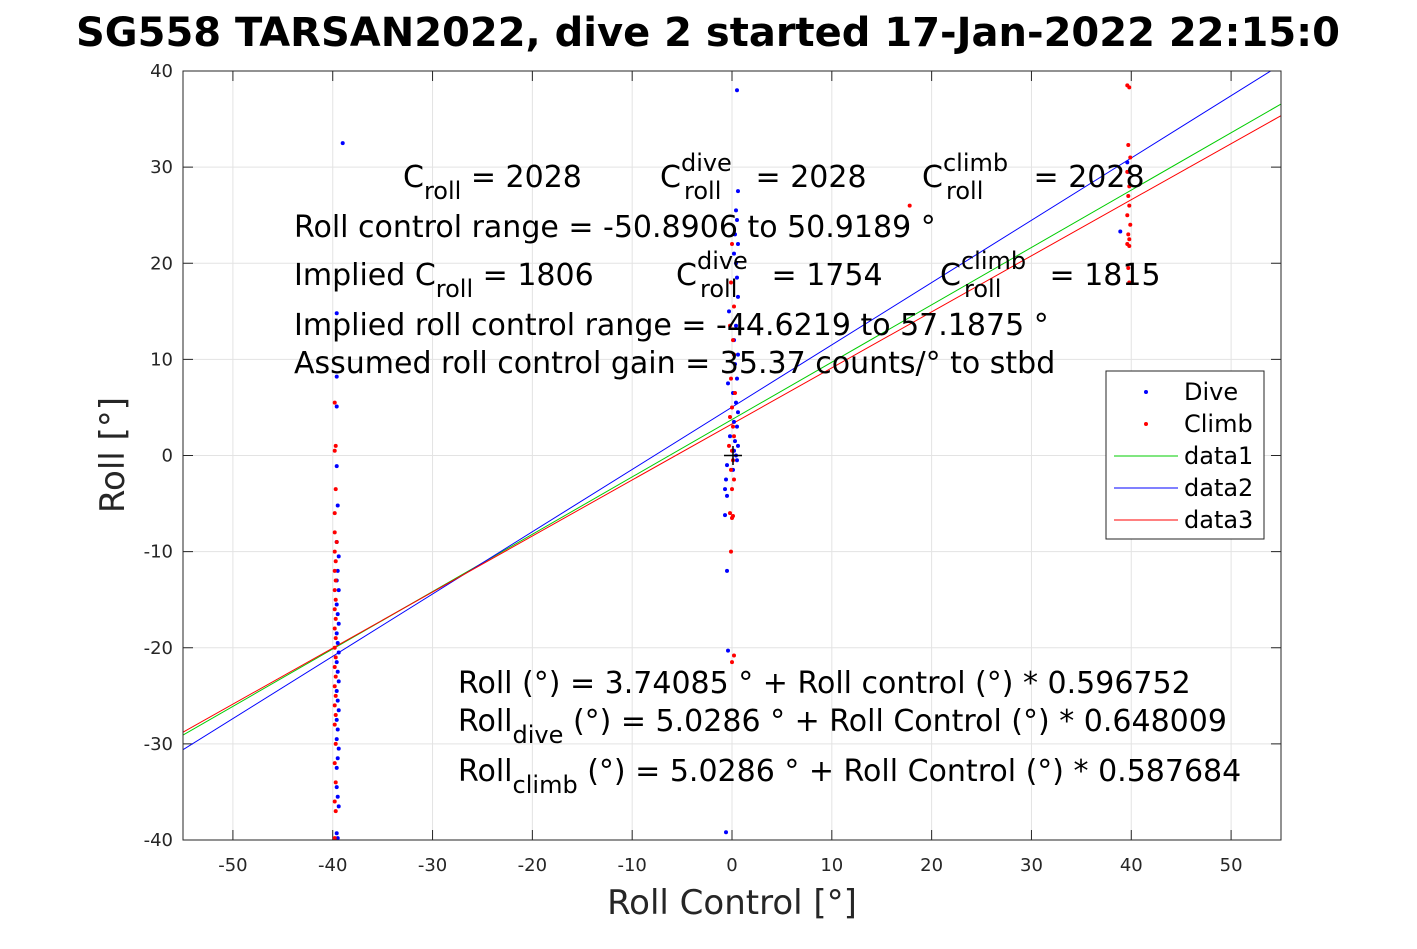  I want to click on annotation-implied-croll-climb: Cclimb roll = 1815, so click(1050, 275).